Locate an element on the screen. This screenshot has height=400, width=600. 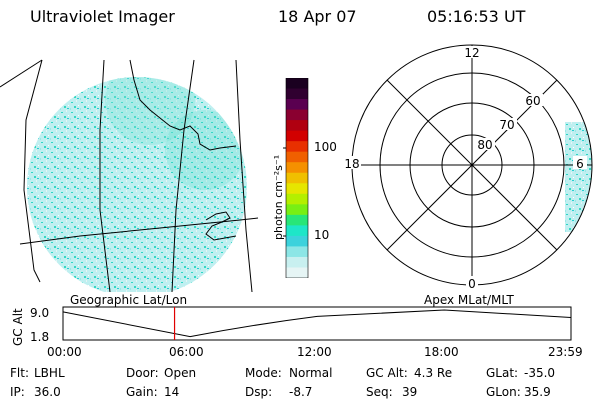
altitude-axis-label: GC Alt is located at coordinates (18, 327).